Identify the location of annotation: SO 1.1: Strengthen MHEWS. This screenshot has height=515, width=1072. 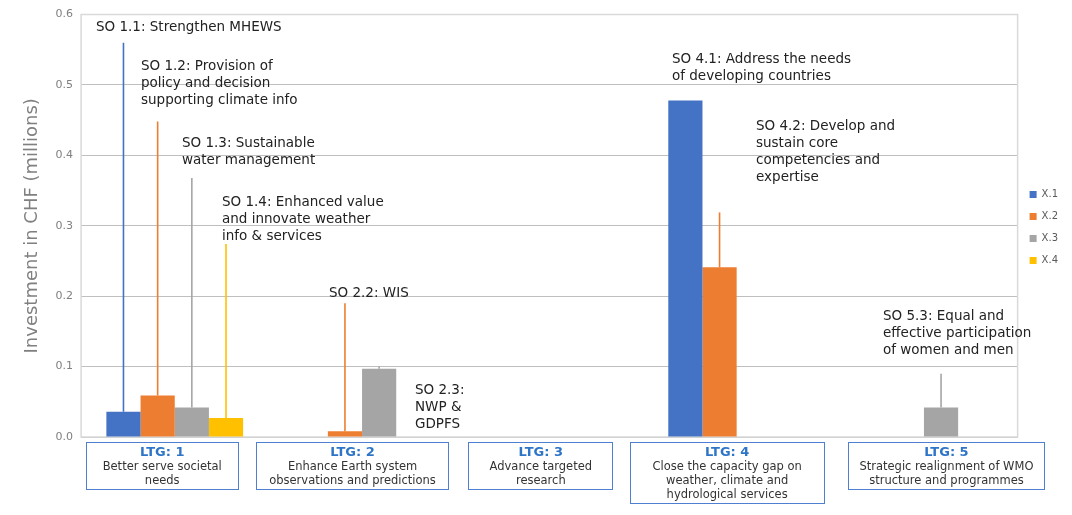
(189, 26).